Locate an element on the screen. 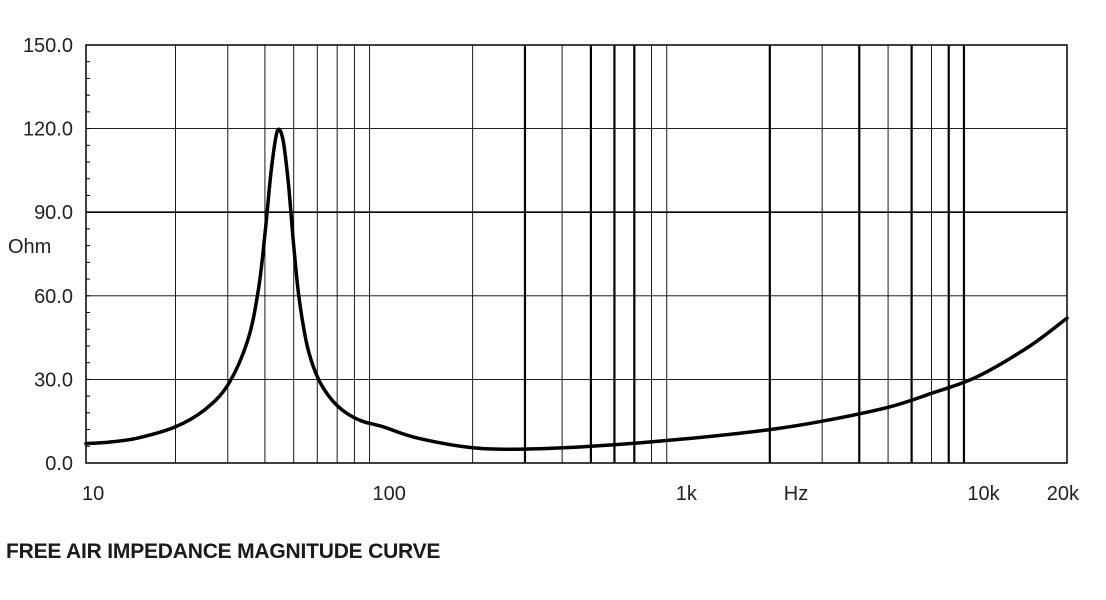 The image size is (1106, 600). chart-title: FREE AIR IMPEDANCE MAGNITUDE CURVE is located at coordinates (223, 551).